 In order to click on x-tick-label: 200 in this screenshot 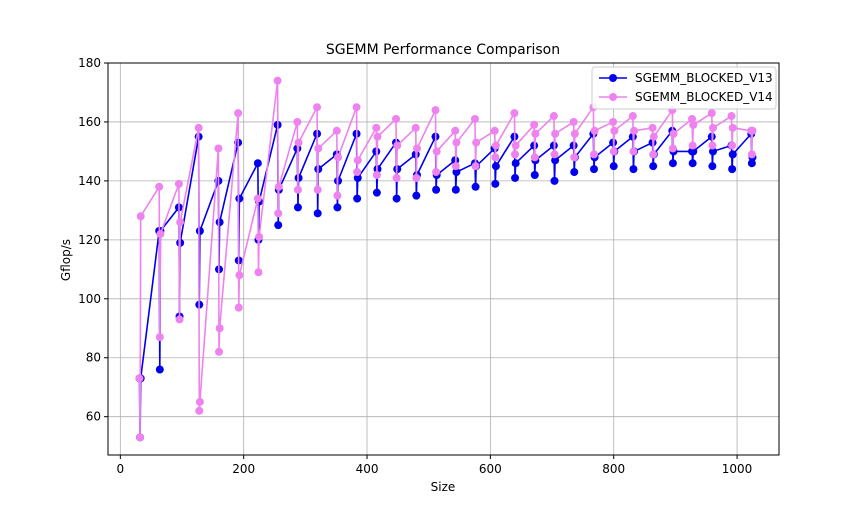, I will do `click(243, 469)`.